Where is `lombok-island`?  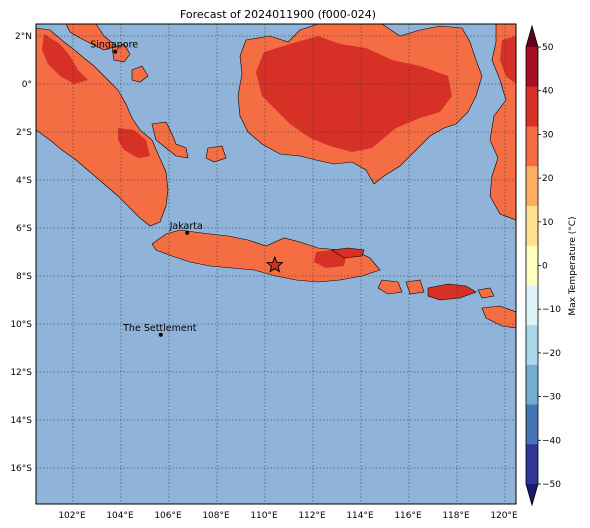 lombok-island is located at coordinates (415, 287).